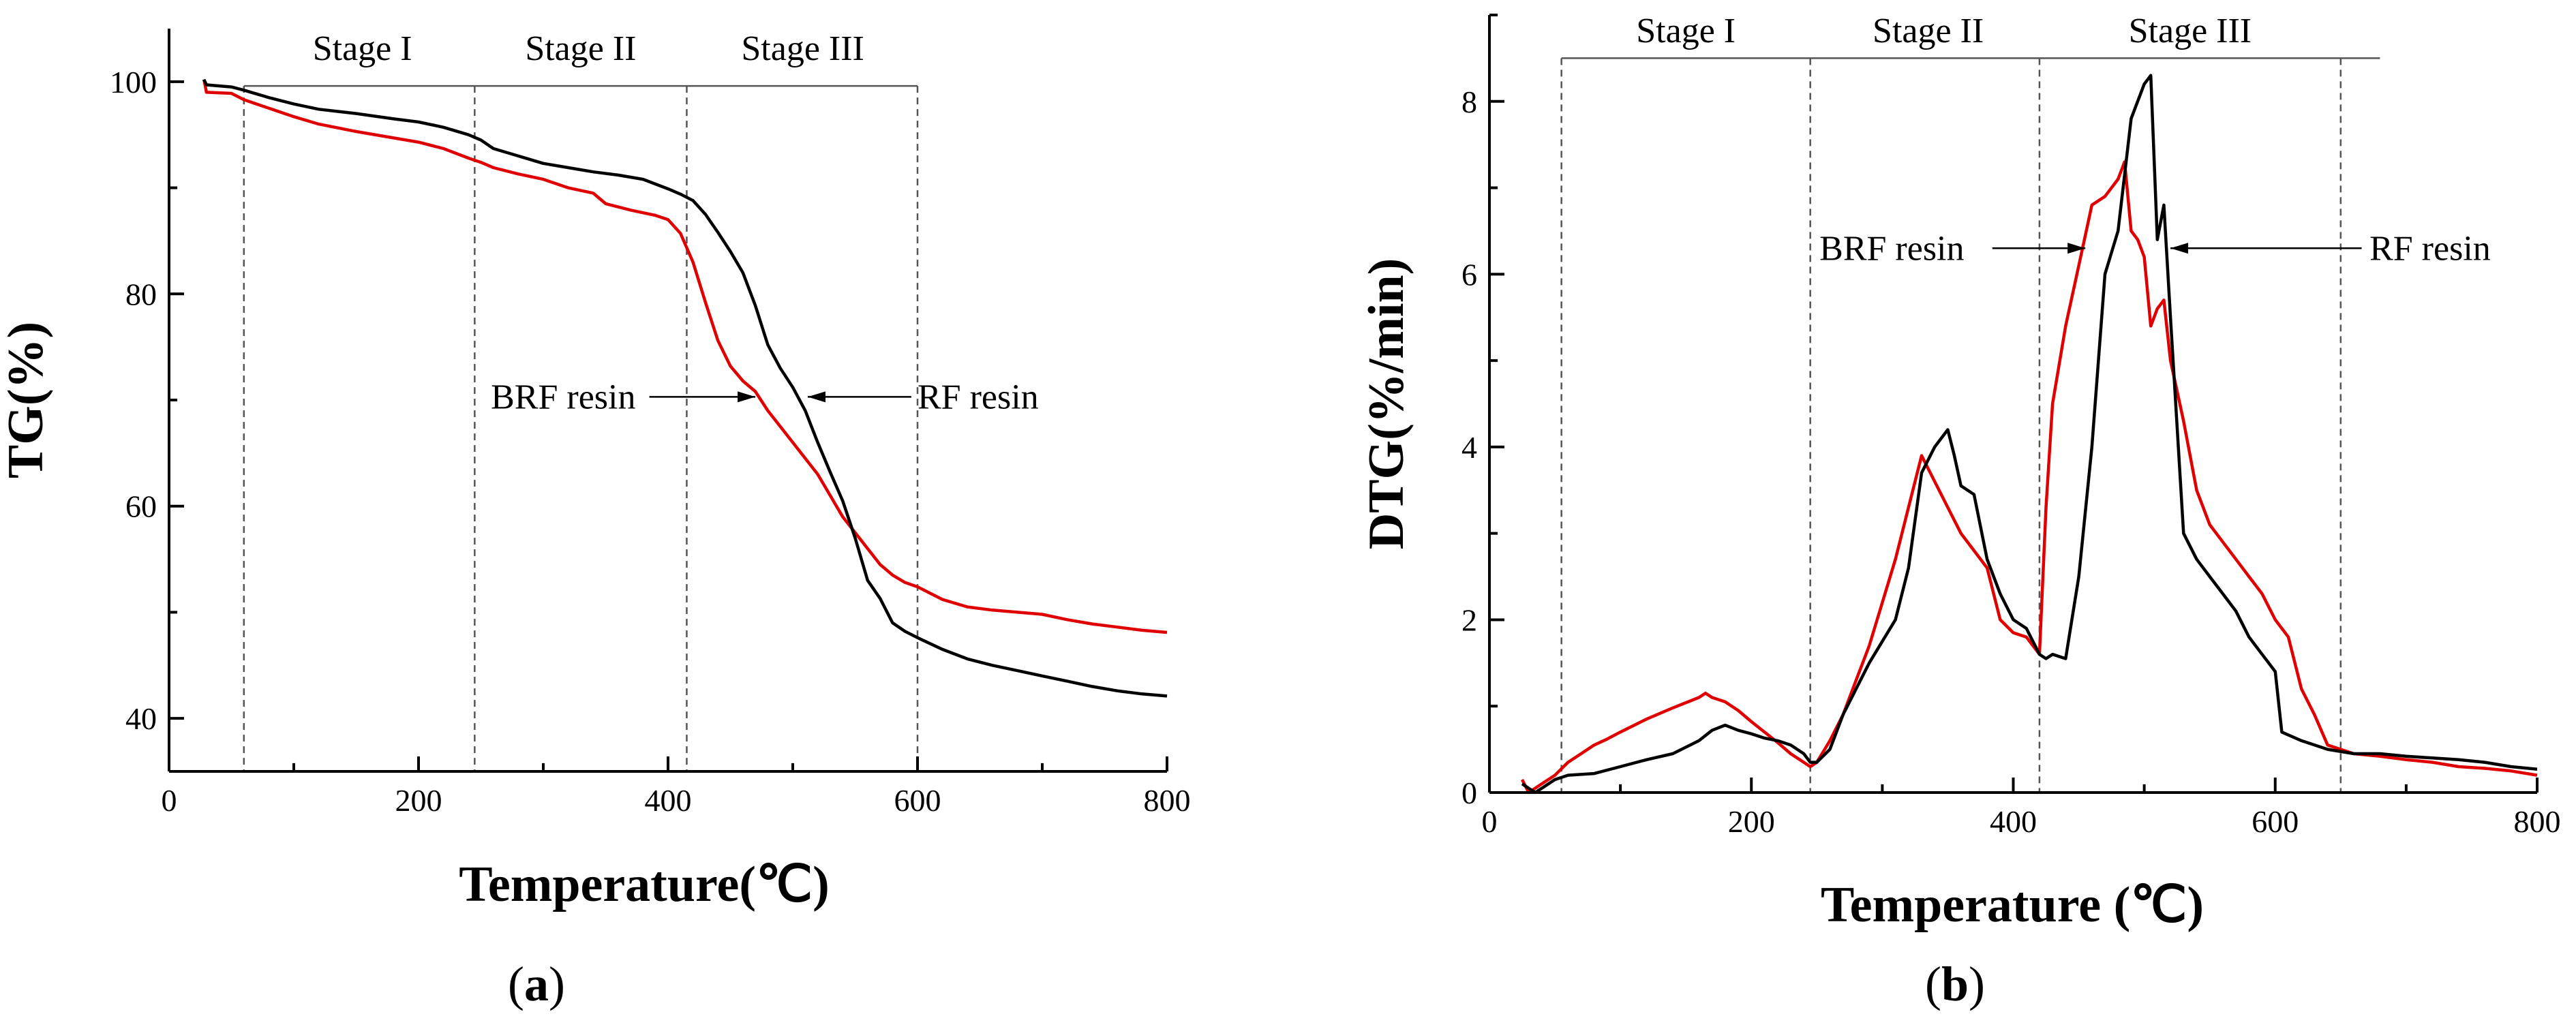 The height and width of the screenshot is (1029, 2576). What do you see at coordinates (169, 801) in the screenshot?
I see `tg-x-tick-label: 0` at bounding box center [169, 801].